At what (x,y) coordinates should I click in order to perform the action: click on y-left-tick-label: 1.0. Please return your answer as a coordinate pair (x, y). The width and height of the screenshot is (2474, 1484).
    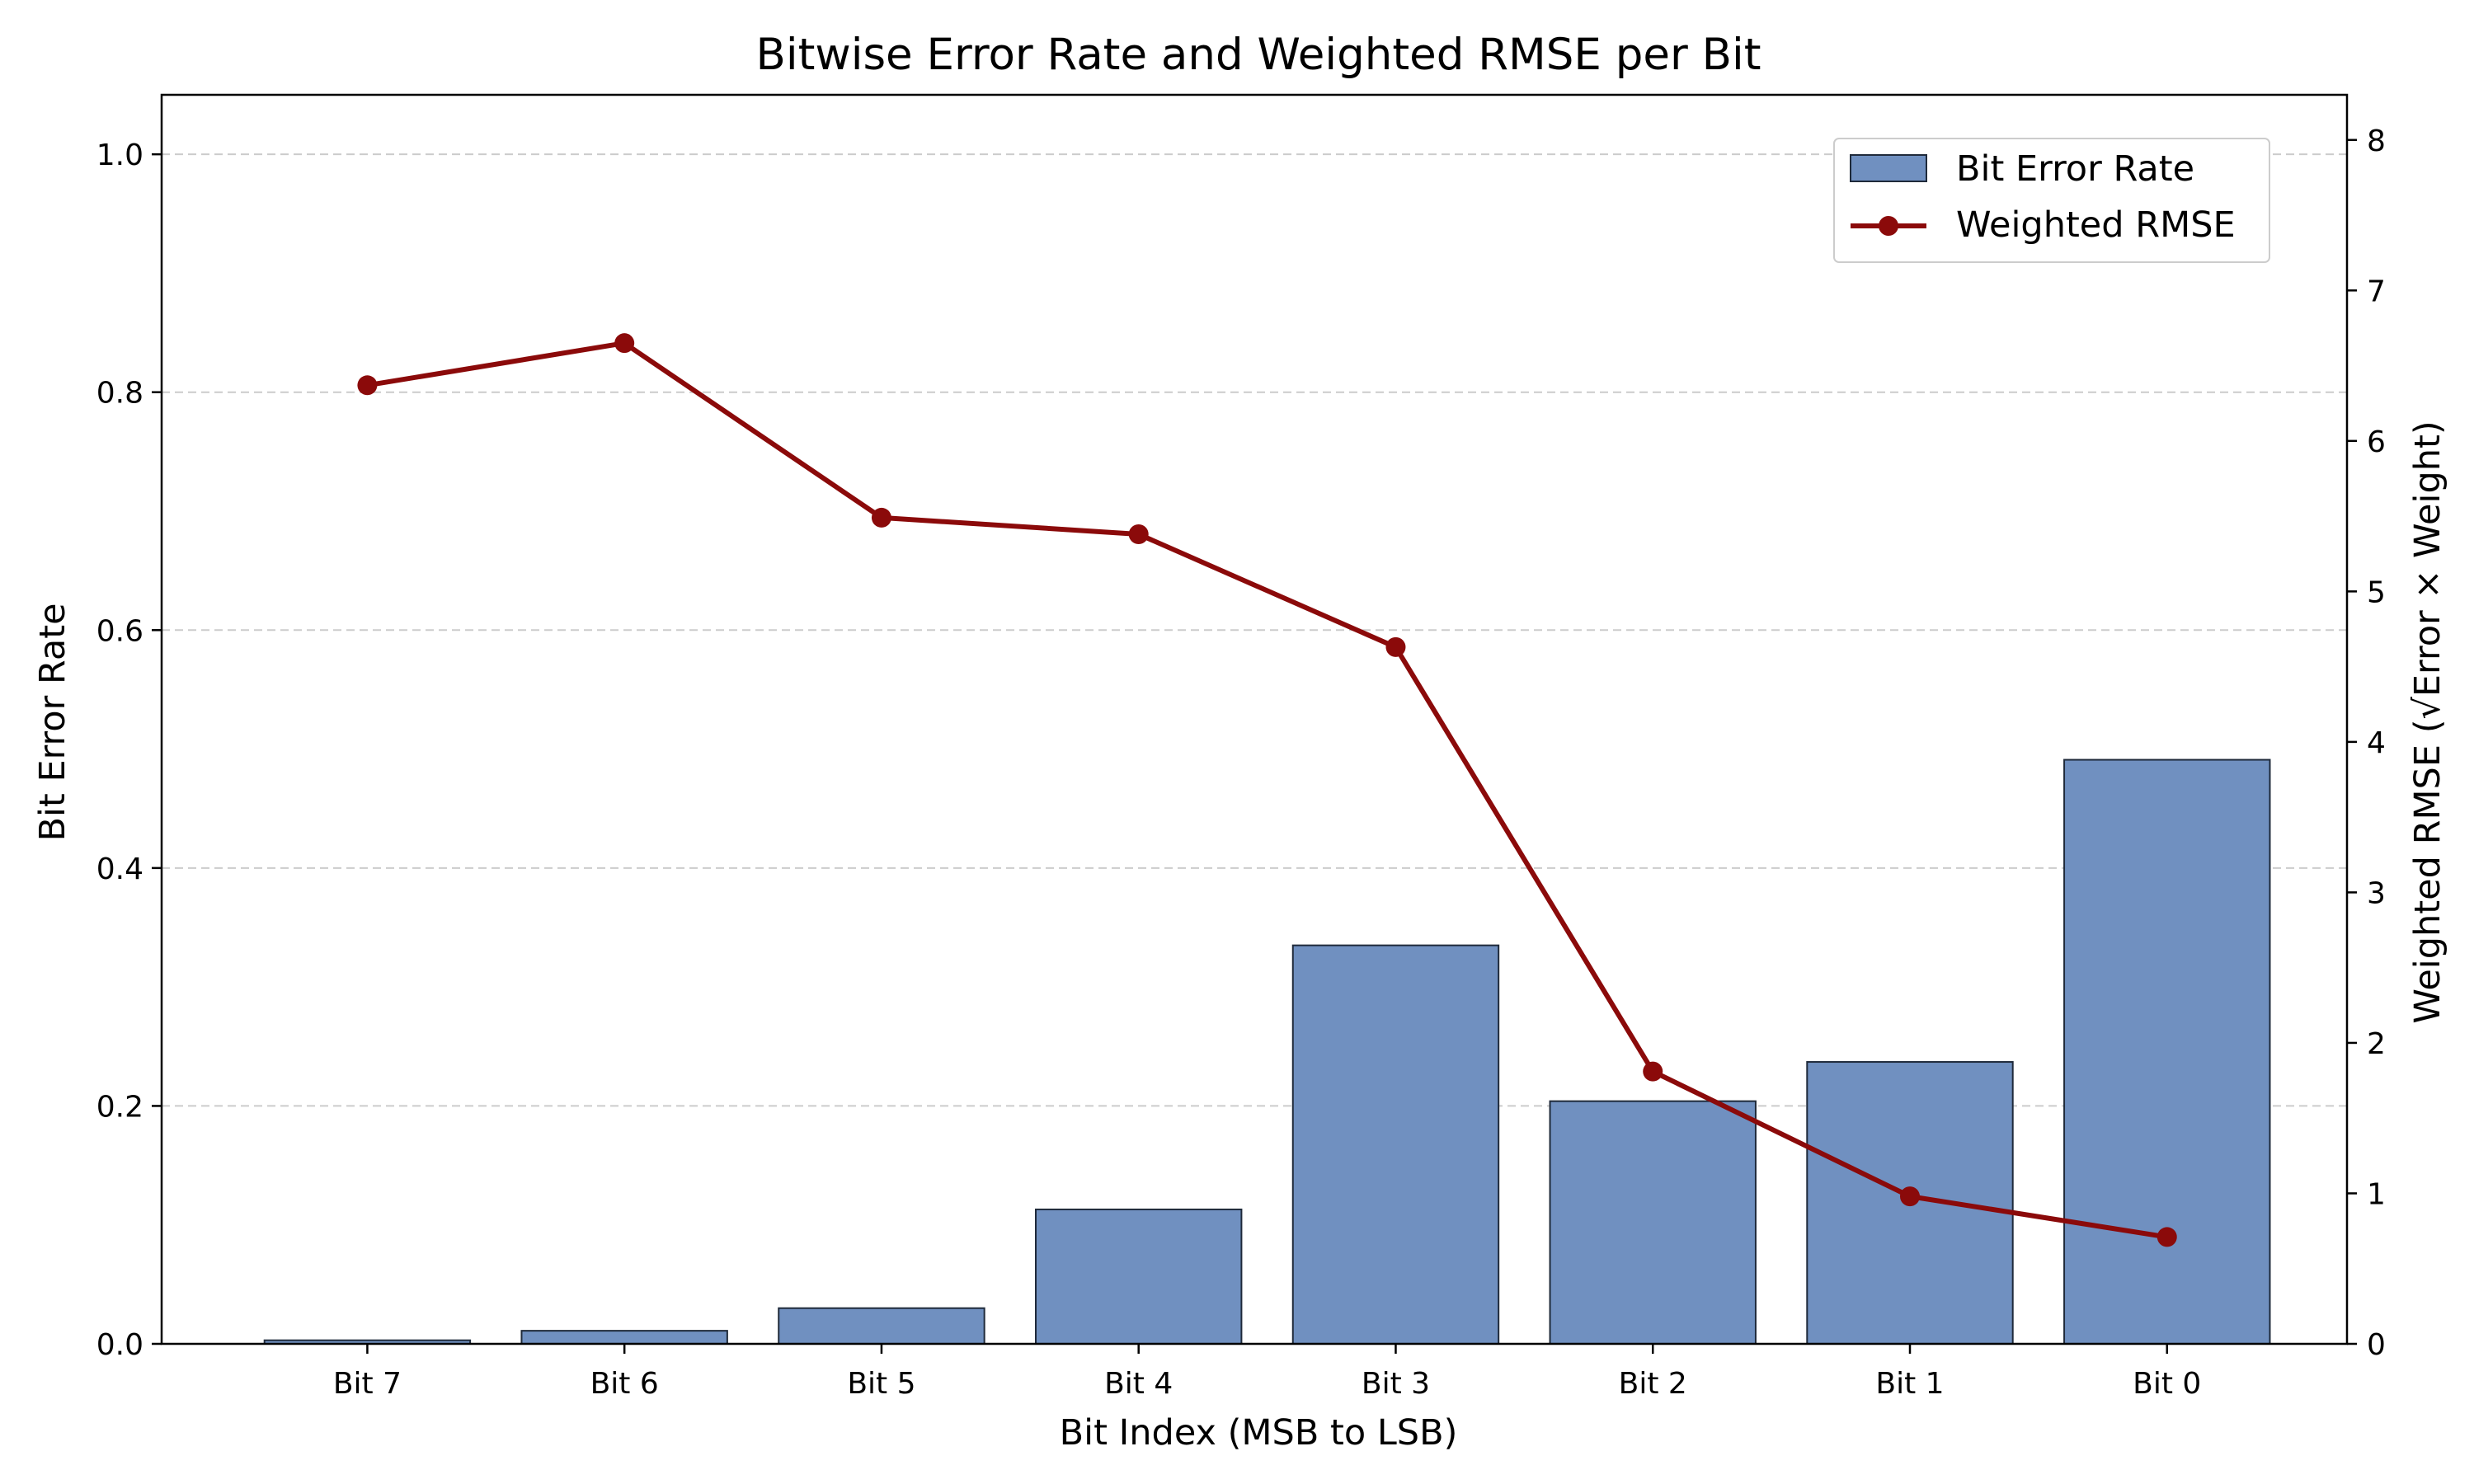
    Looking at the image, I should click on (119, 155).